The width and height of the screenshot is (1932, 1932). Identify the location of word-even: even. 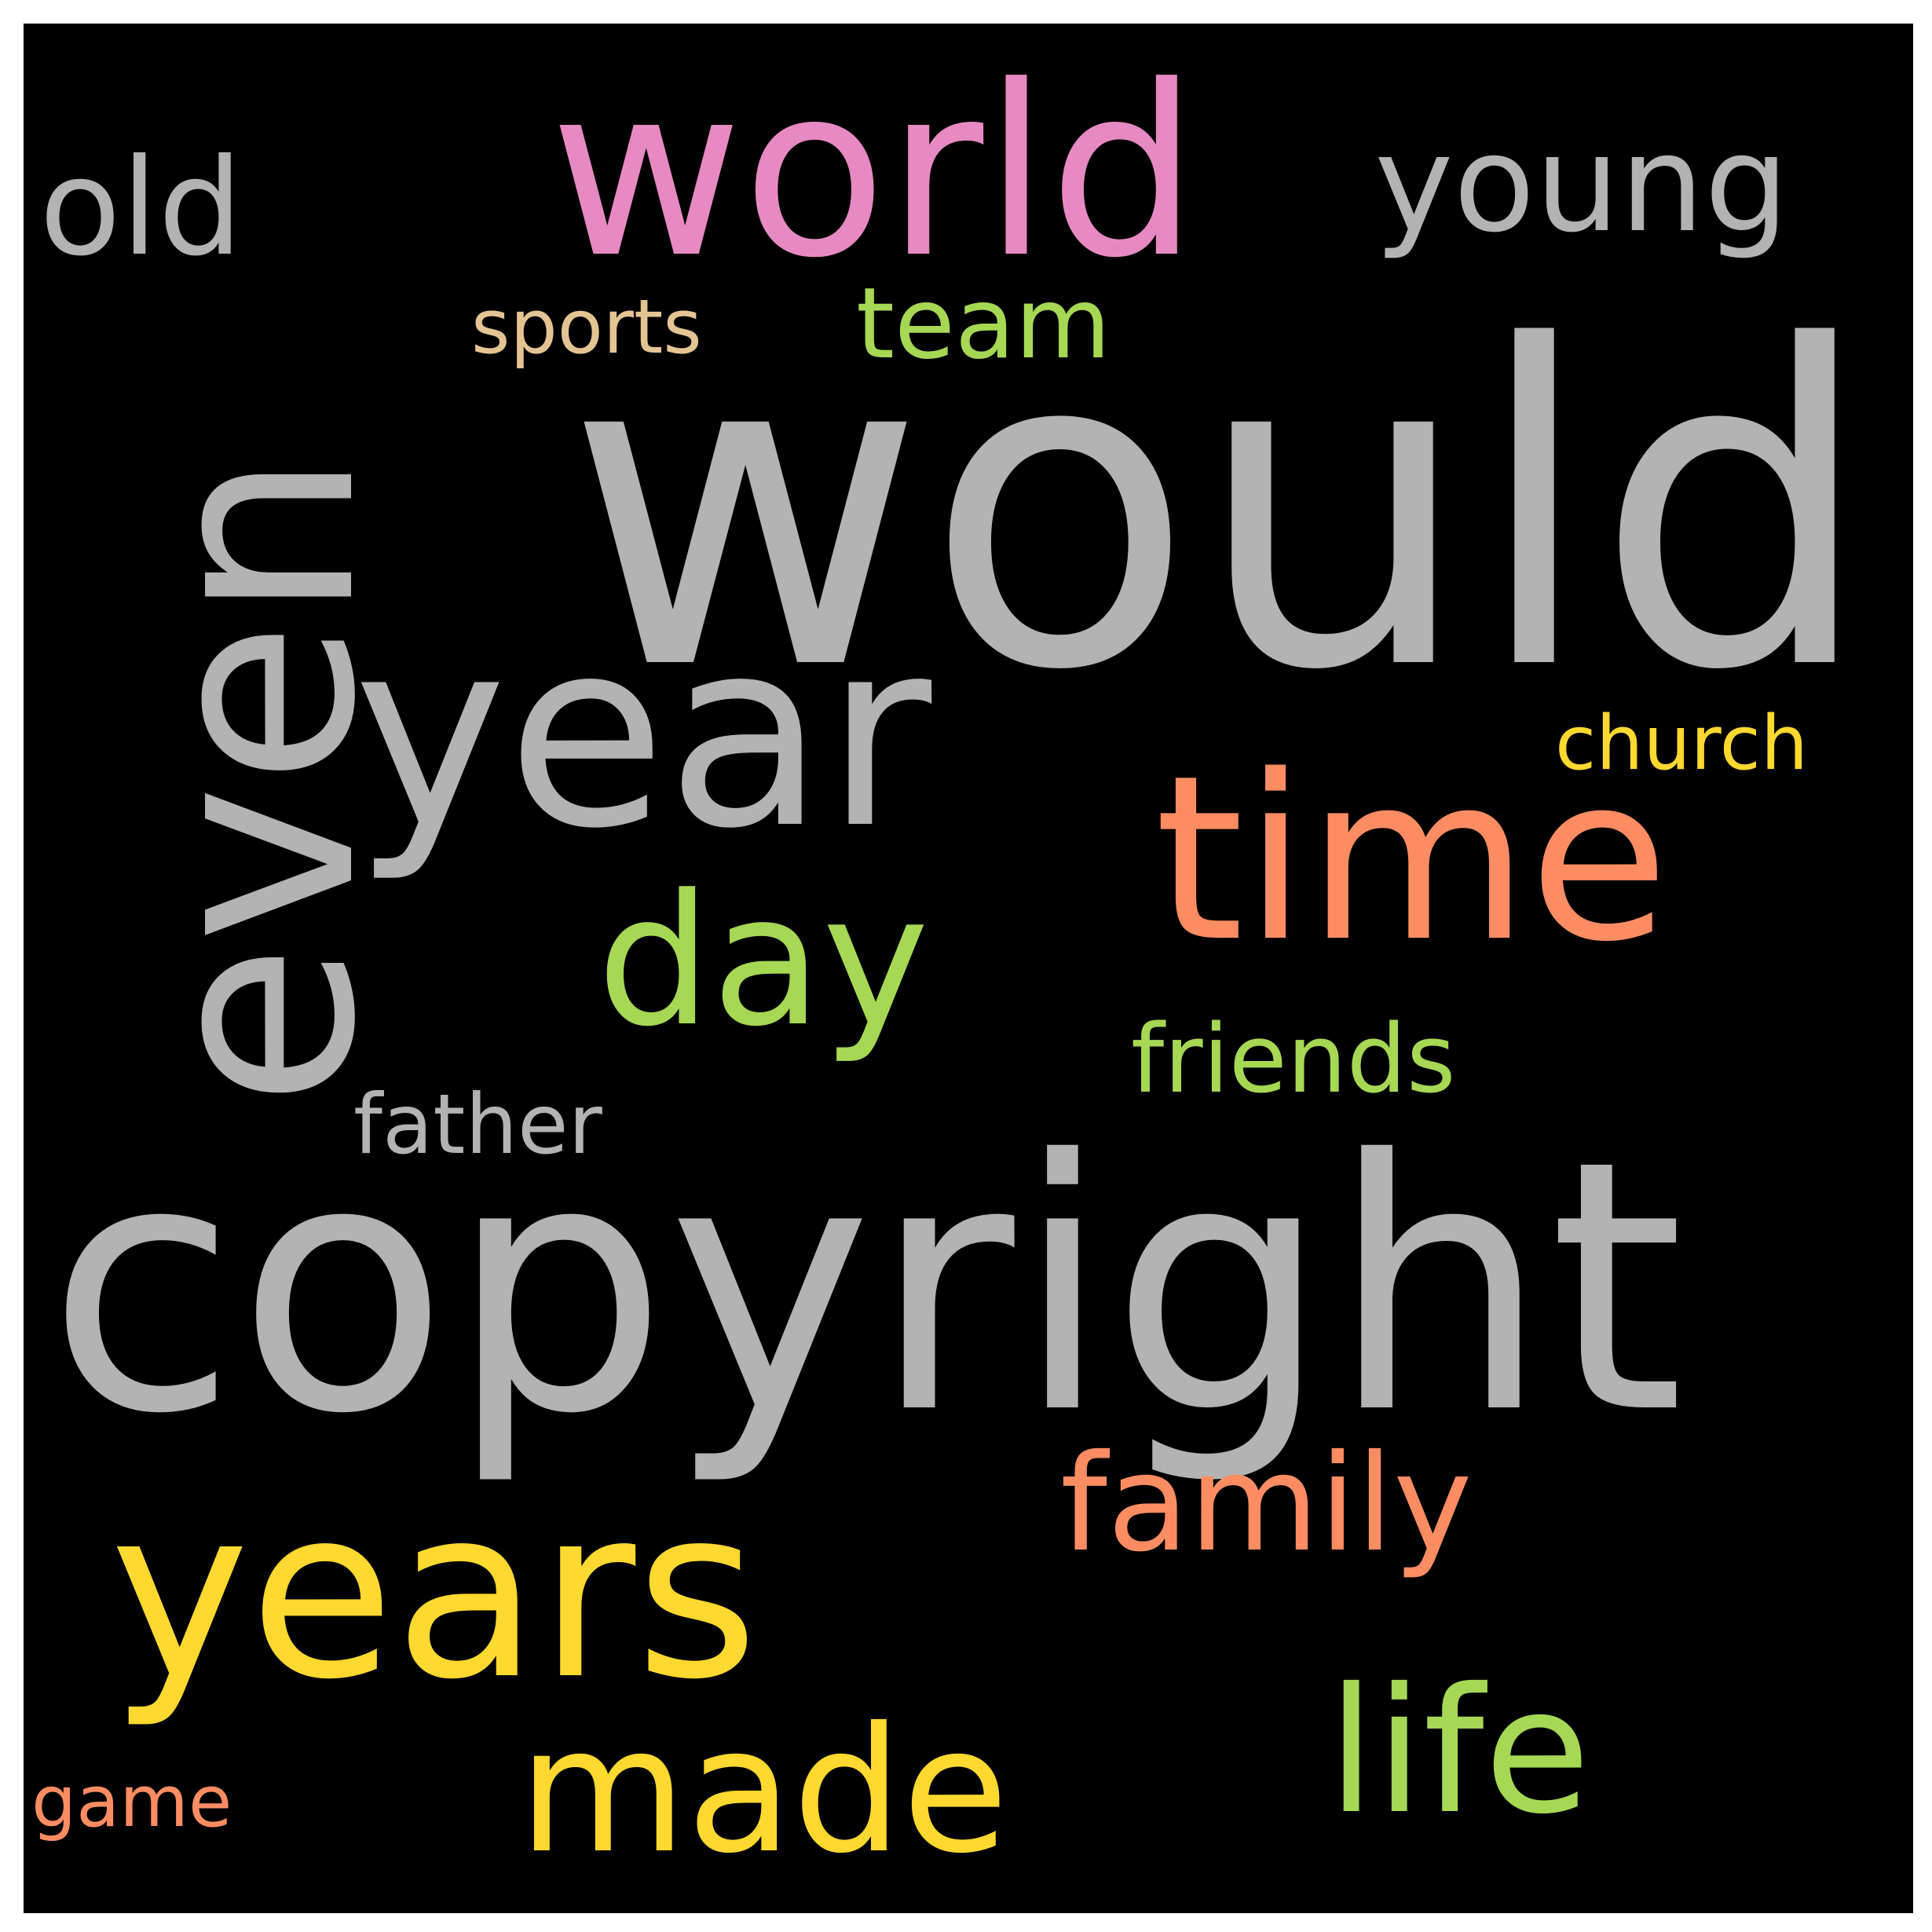
(259, 779).